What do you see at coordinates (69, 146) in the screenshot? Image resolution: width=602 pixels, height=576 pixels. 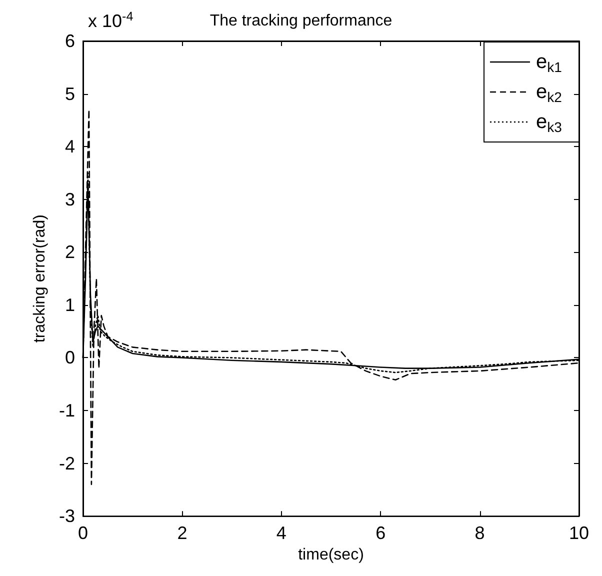 I see `y-tick-label: 4` at bounding box center [69, 146].